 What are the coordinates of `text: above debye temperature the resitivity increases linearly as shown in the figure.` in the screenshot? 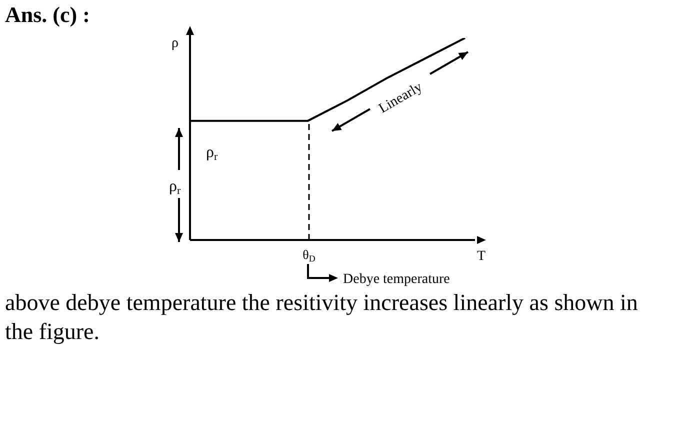 It's located at (322, 317).